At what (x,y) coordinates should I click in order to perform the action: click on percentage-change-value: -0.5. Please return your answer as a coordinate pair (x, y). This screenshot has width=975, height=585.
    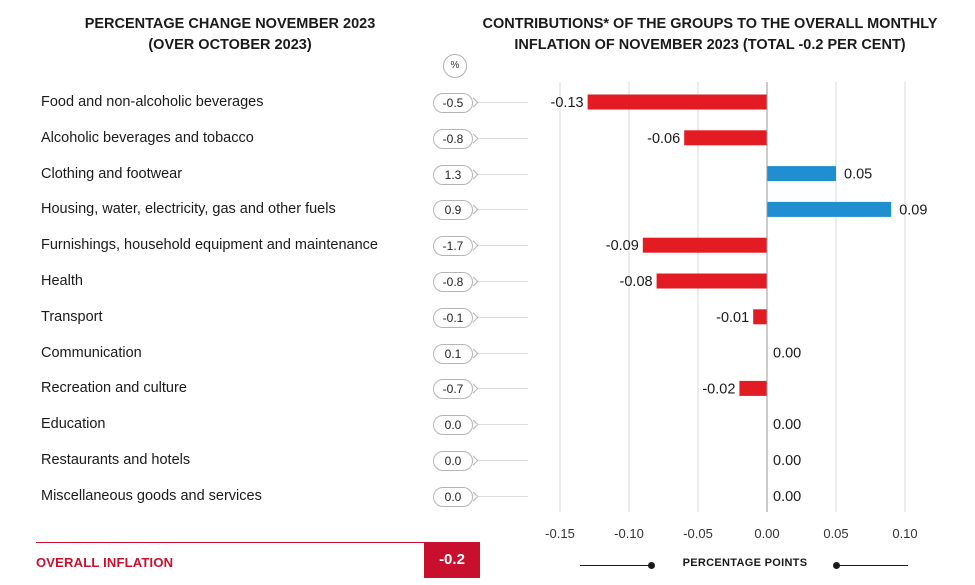
    Looking at the image, I should click on (453, 103).